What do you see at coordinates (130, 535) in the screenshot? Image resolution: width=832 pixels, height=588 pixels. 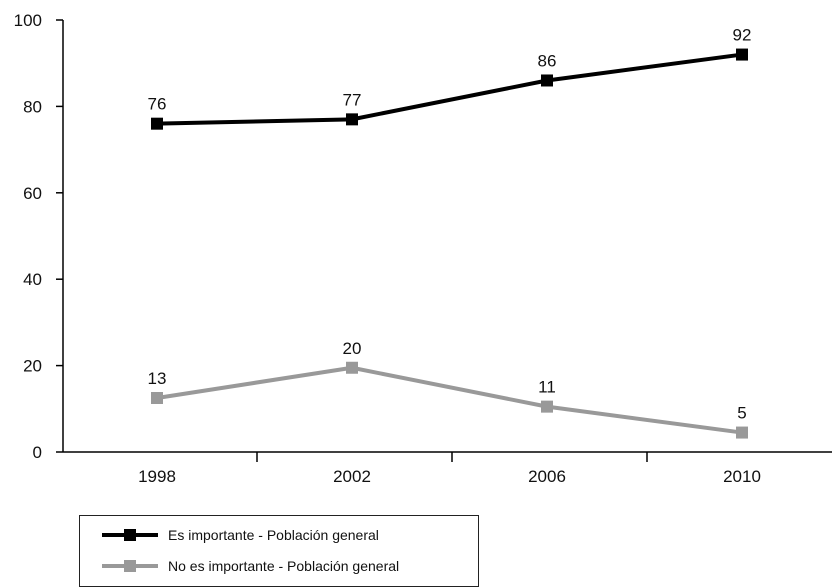 I see `legend-swatch-es-importante` at bounding box center [130, 535].